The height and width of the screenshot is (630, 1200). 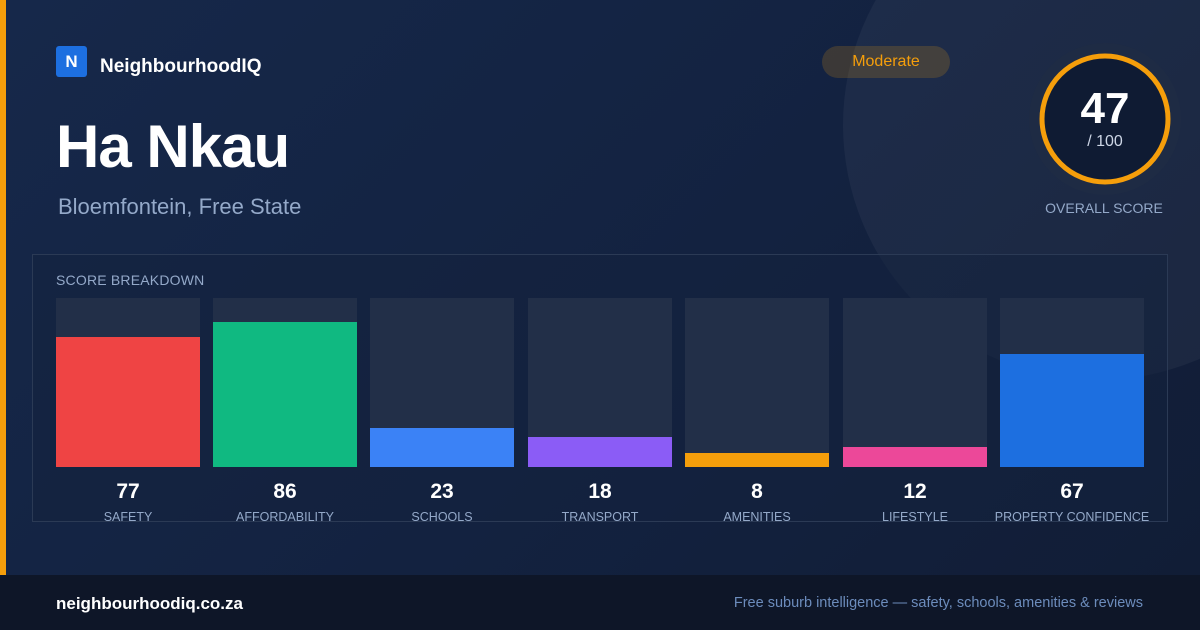 What do you see at coordinates (1105, 108) in the screenshot?
I see `overall-score-value: 47` at bounding box center [1105, 108].